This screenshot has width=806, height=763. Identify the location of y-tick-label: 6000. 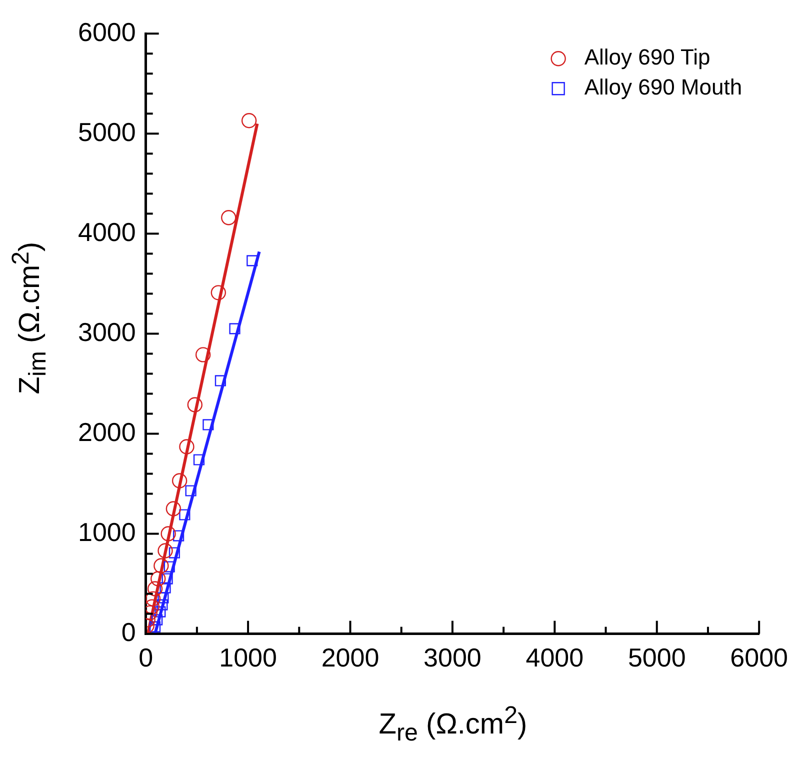
(107, 31).